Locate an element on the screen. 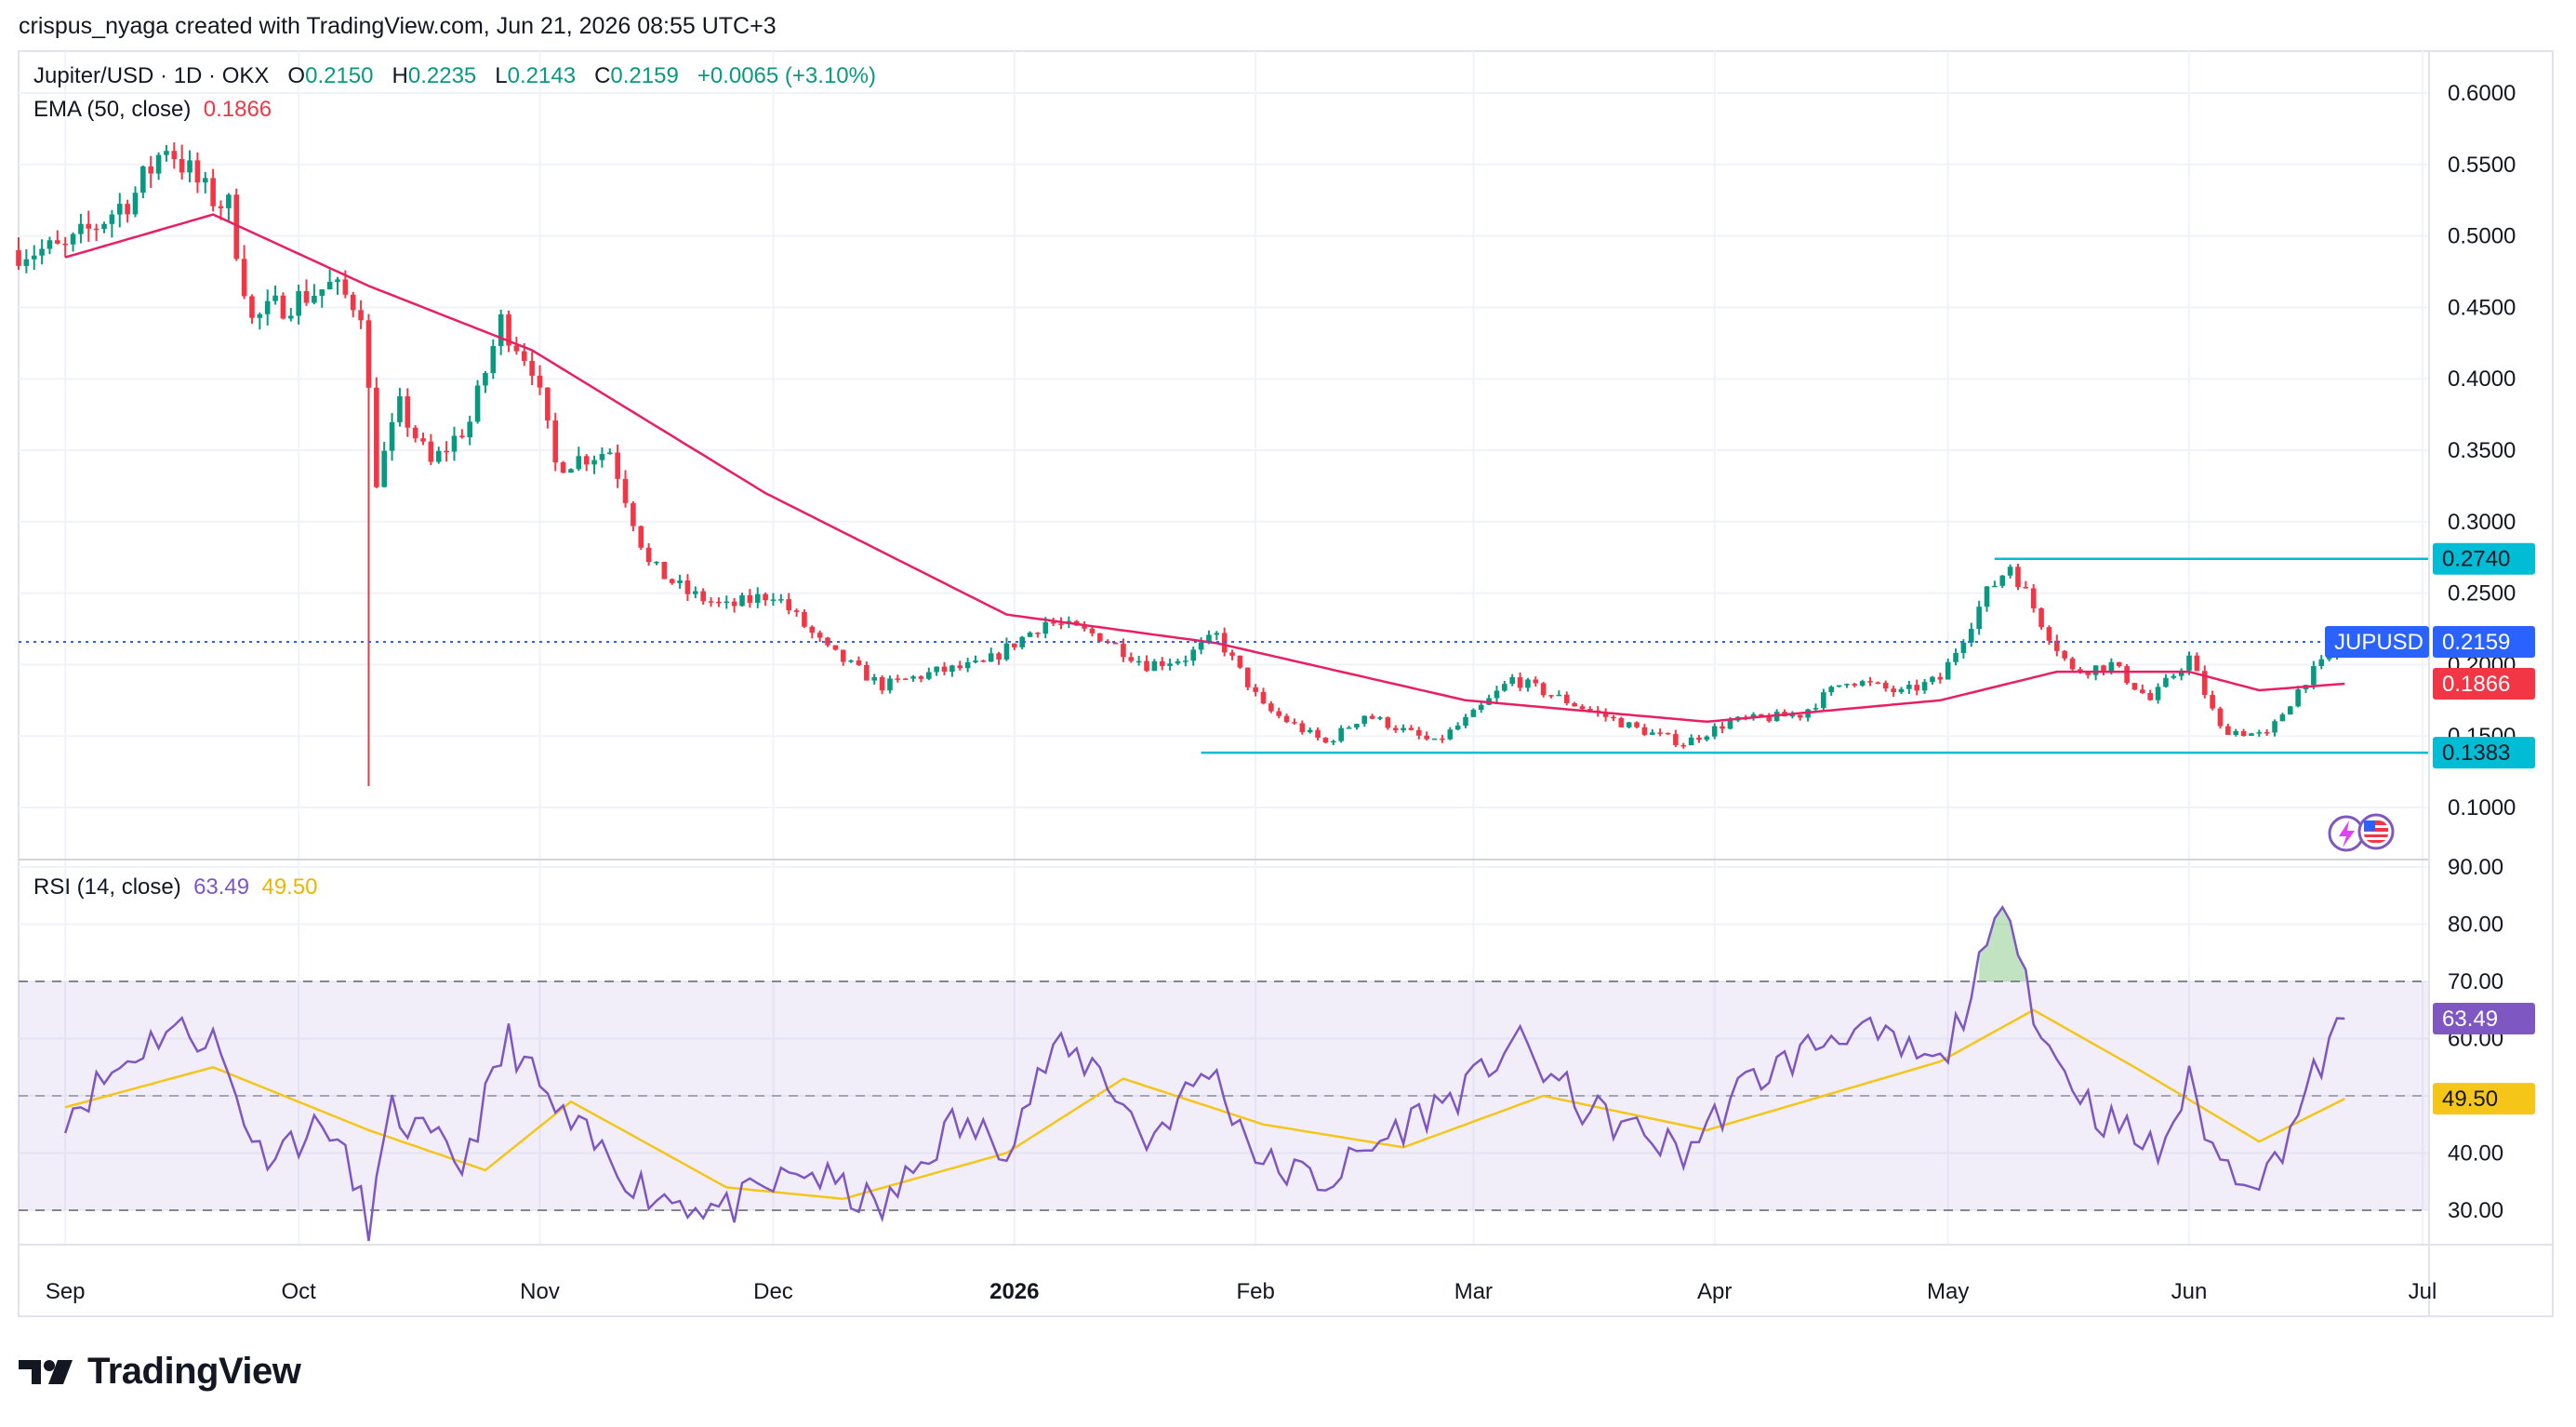  ema-badge: 0.1866 is located at coordinates (2484, 683).